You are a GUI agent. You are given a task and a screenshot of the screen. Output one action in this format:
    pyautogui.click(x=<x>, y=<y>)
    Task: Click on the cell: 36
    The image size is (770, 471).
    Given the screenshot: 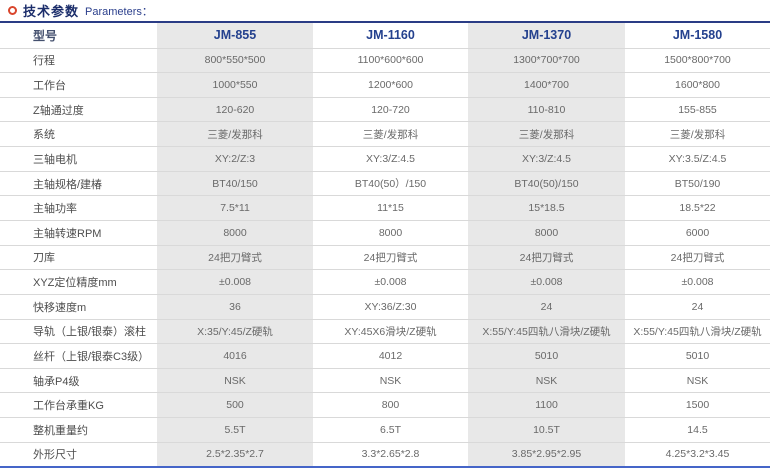 What is the action you would take?
    pyautogui.click(x=235, y=307)
    